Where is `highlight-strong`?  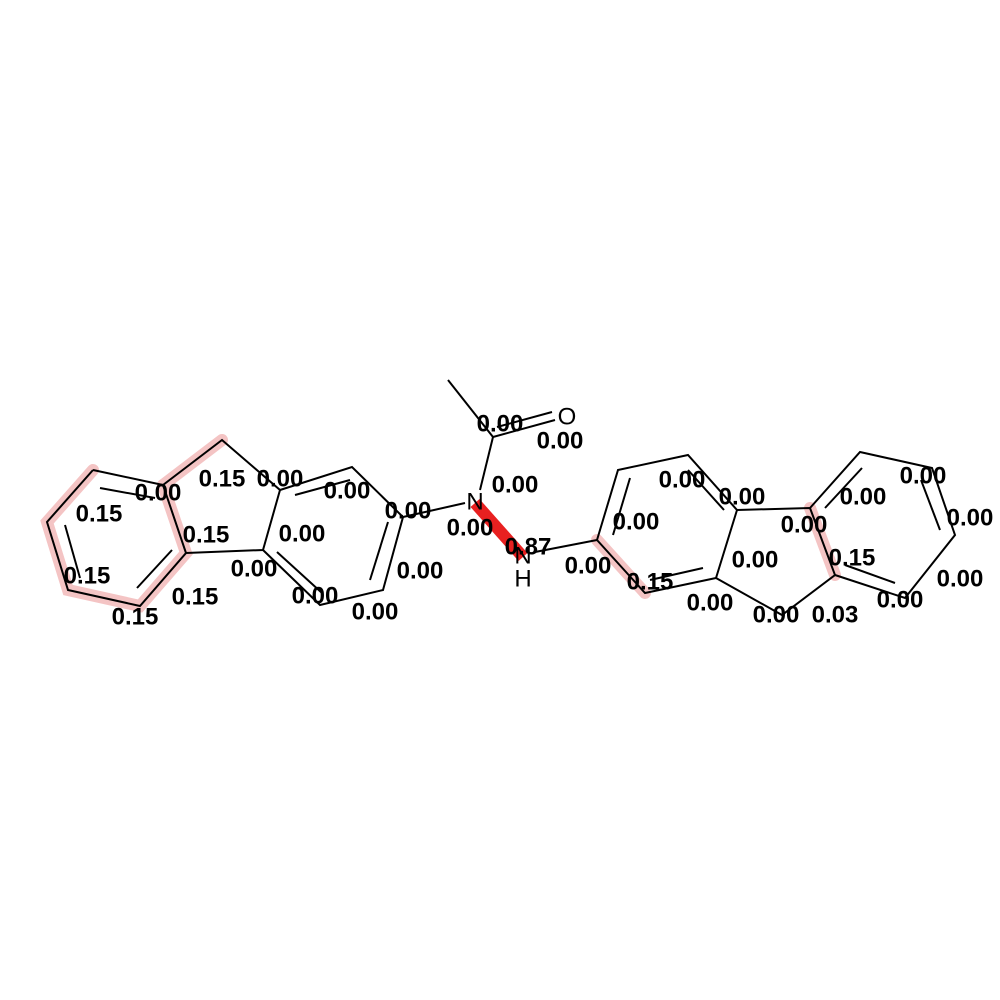
highlight-strong is located at coordinates (499, 530).